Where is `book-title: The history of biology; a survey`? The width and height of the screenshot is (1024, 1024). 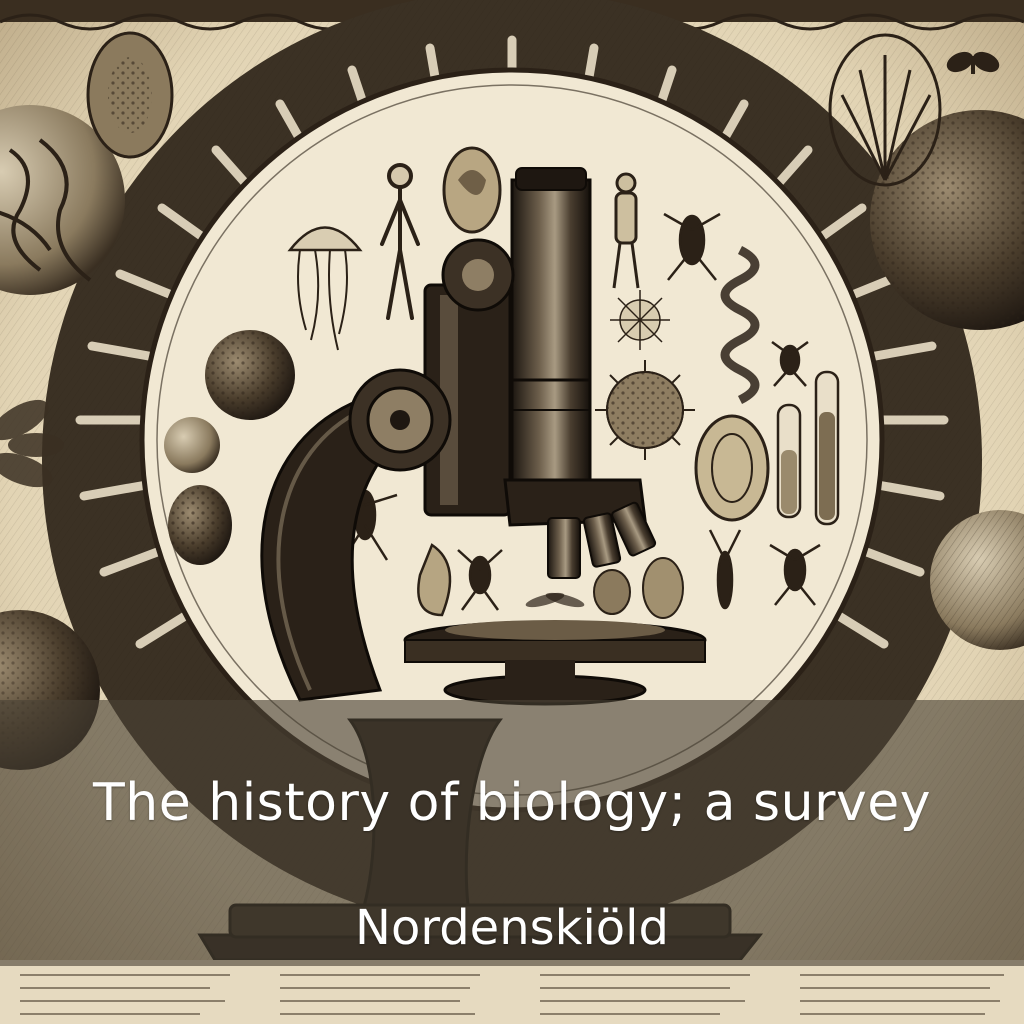
book-title: The history of biology; a survey is located at coordinates (512, 803).